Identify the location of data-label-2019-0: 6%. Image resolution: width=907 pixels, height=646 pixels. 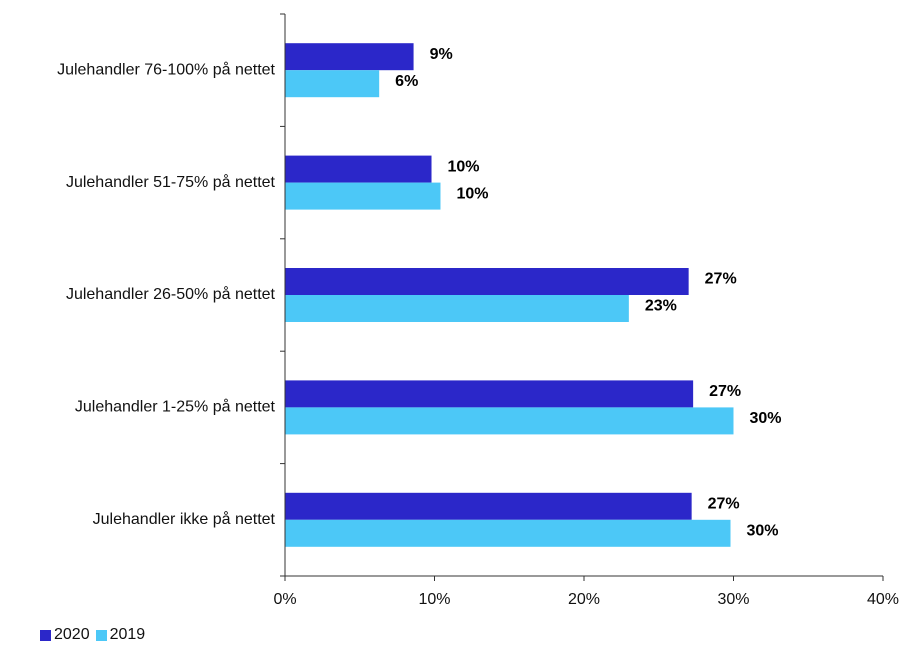
(406, 81).